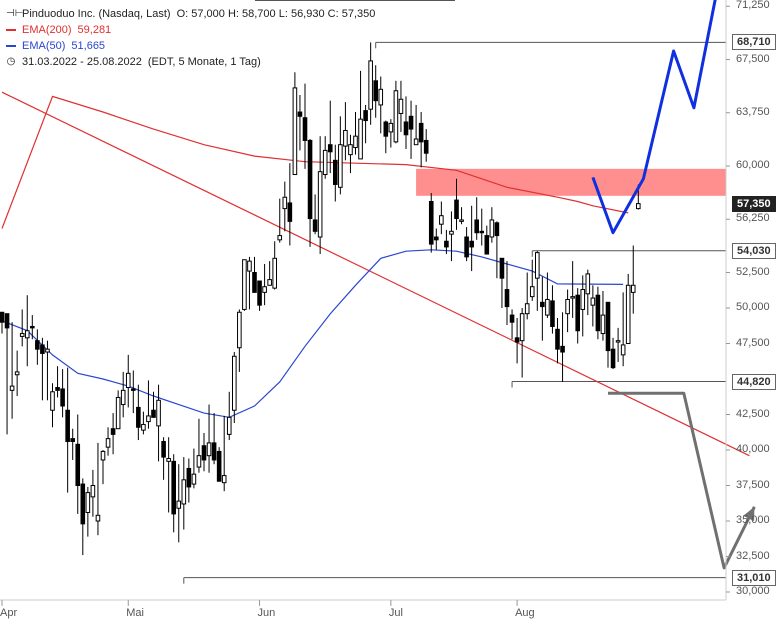 The image size is (780, 625). What do you see at coordinates (276, 14) in the screenshot?
I see `legend-ohlc: O: 57,000 H: 58,700 L: 56,930 C: 57,350` at bounding box center [276, 14].